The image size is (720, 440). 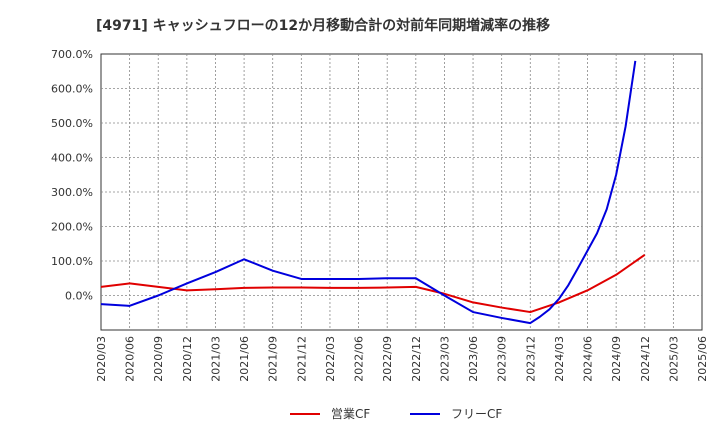 I want to click on x-tick-label: 2020/03, so click(x=101, y=359).